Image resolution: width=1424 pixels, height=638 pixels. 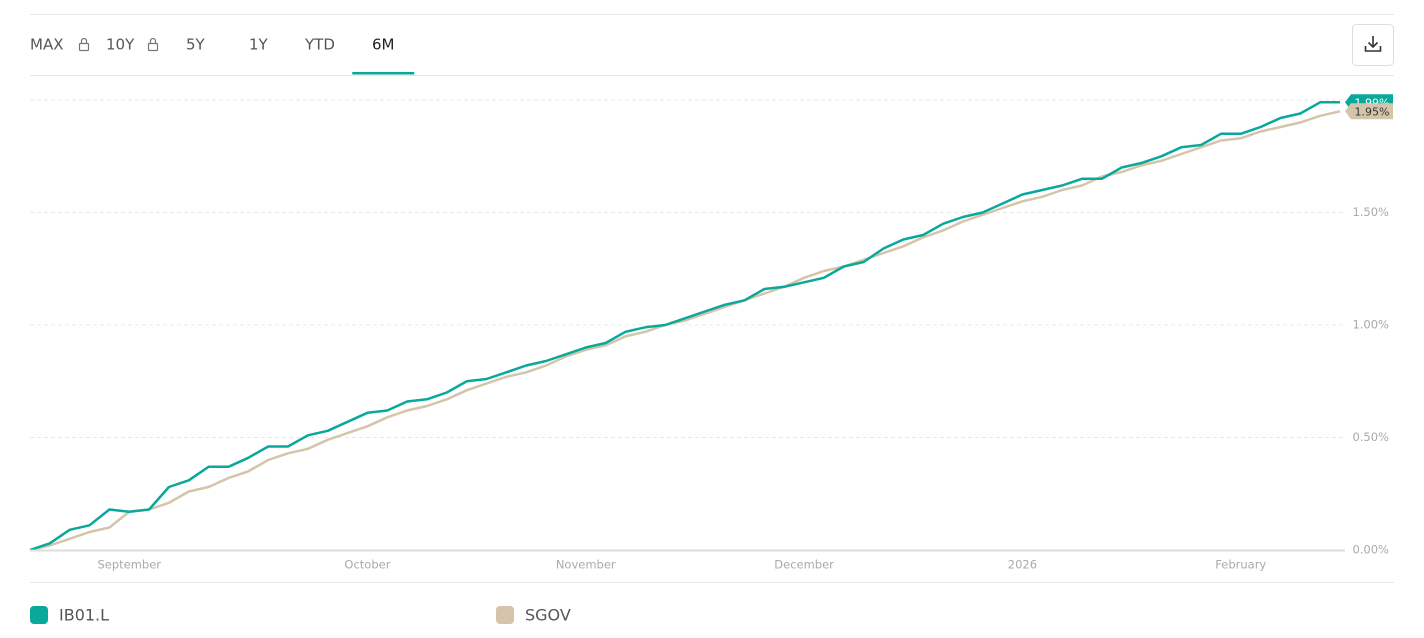 What do you see at coordinates (548, 615) in the screenshot?
I see `legend-label: SGOV` at bounding box center [548, 615].